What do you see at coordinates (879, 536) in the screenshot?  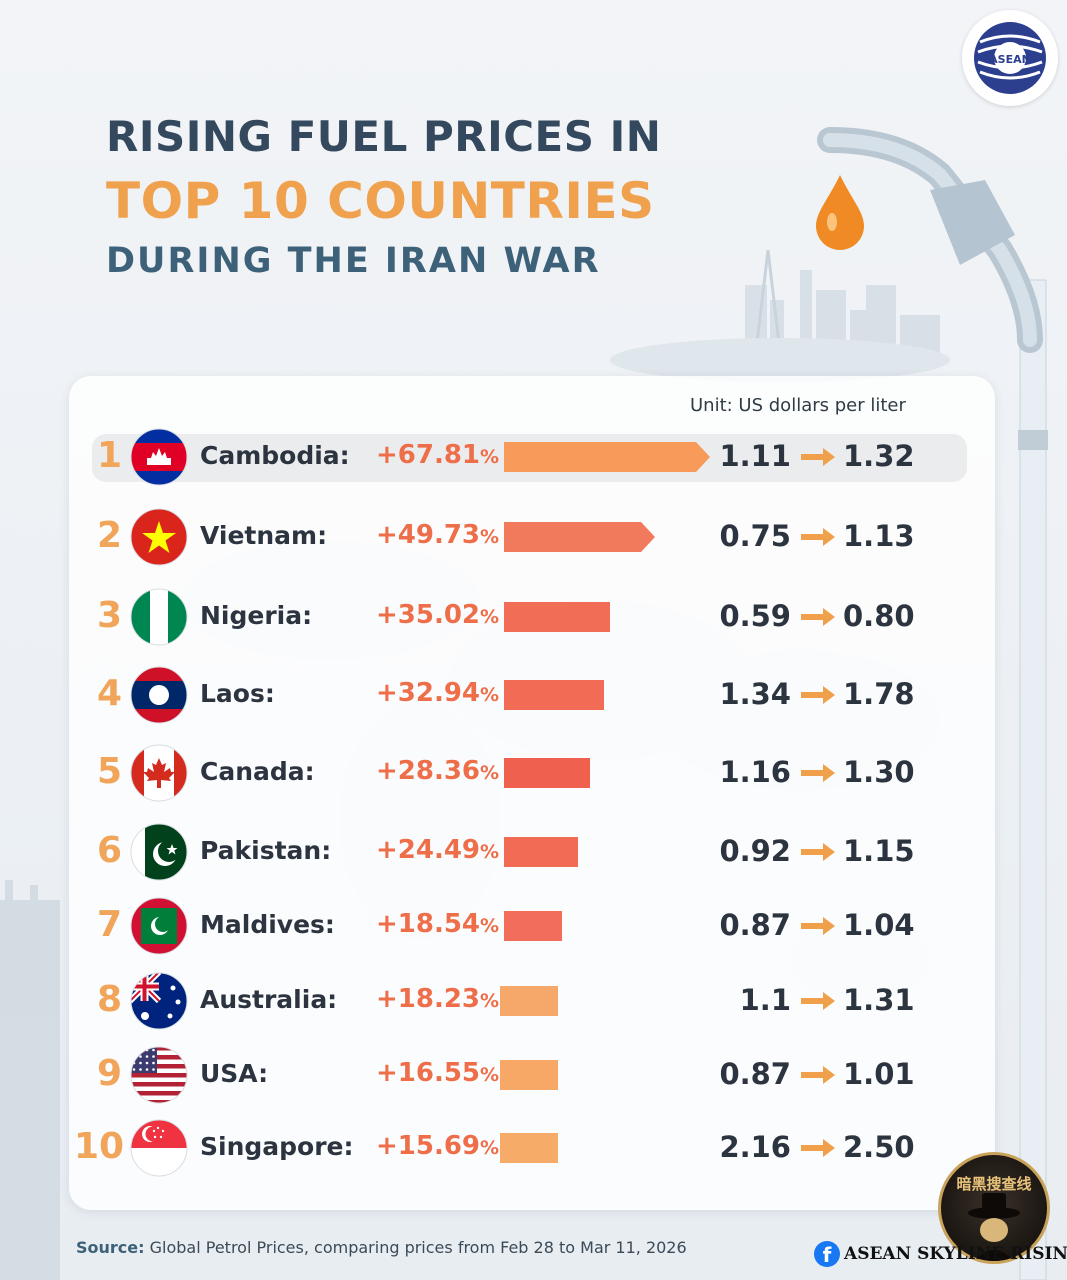 I see `price-after-vietnam: 1.13` at bounding box center [879, 536].